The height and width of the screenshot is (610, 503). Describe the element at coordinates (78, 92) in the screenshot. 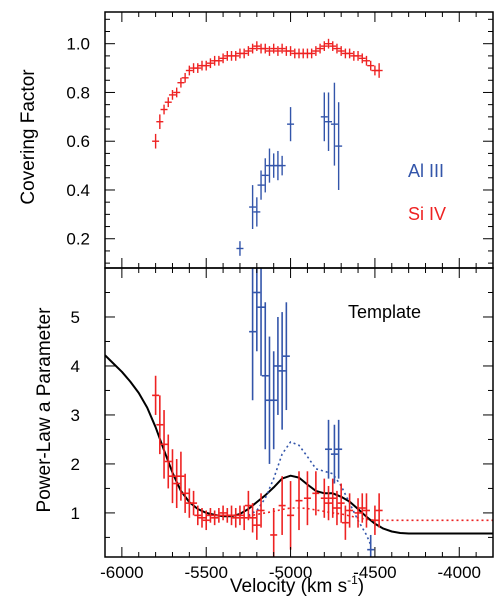

I see `y-tick-label: 0.8` at that location.